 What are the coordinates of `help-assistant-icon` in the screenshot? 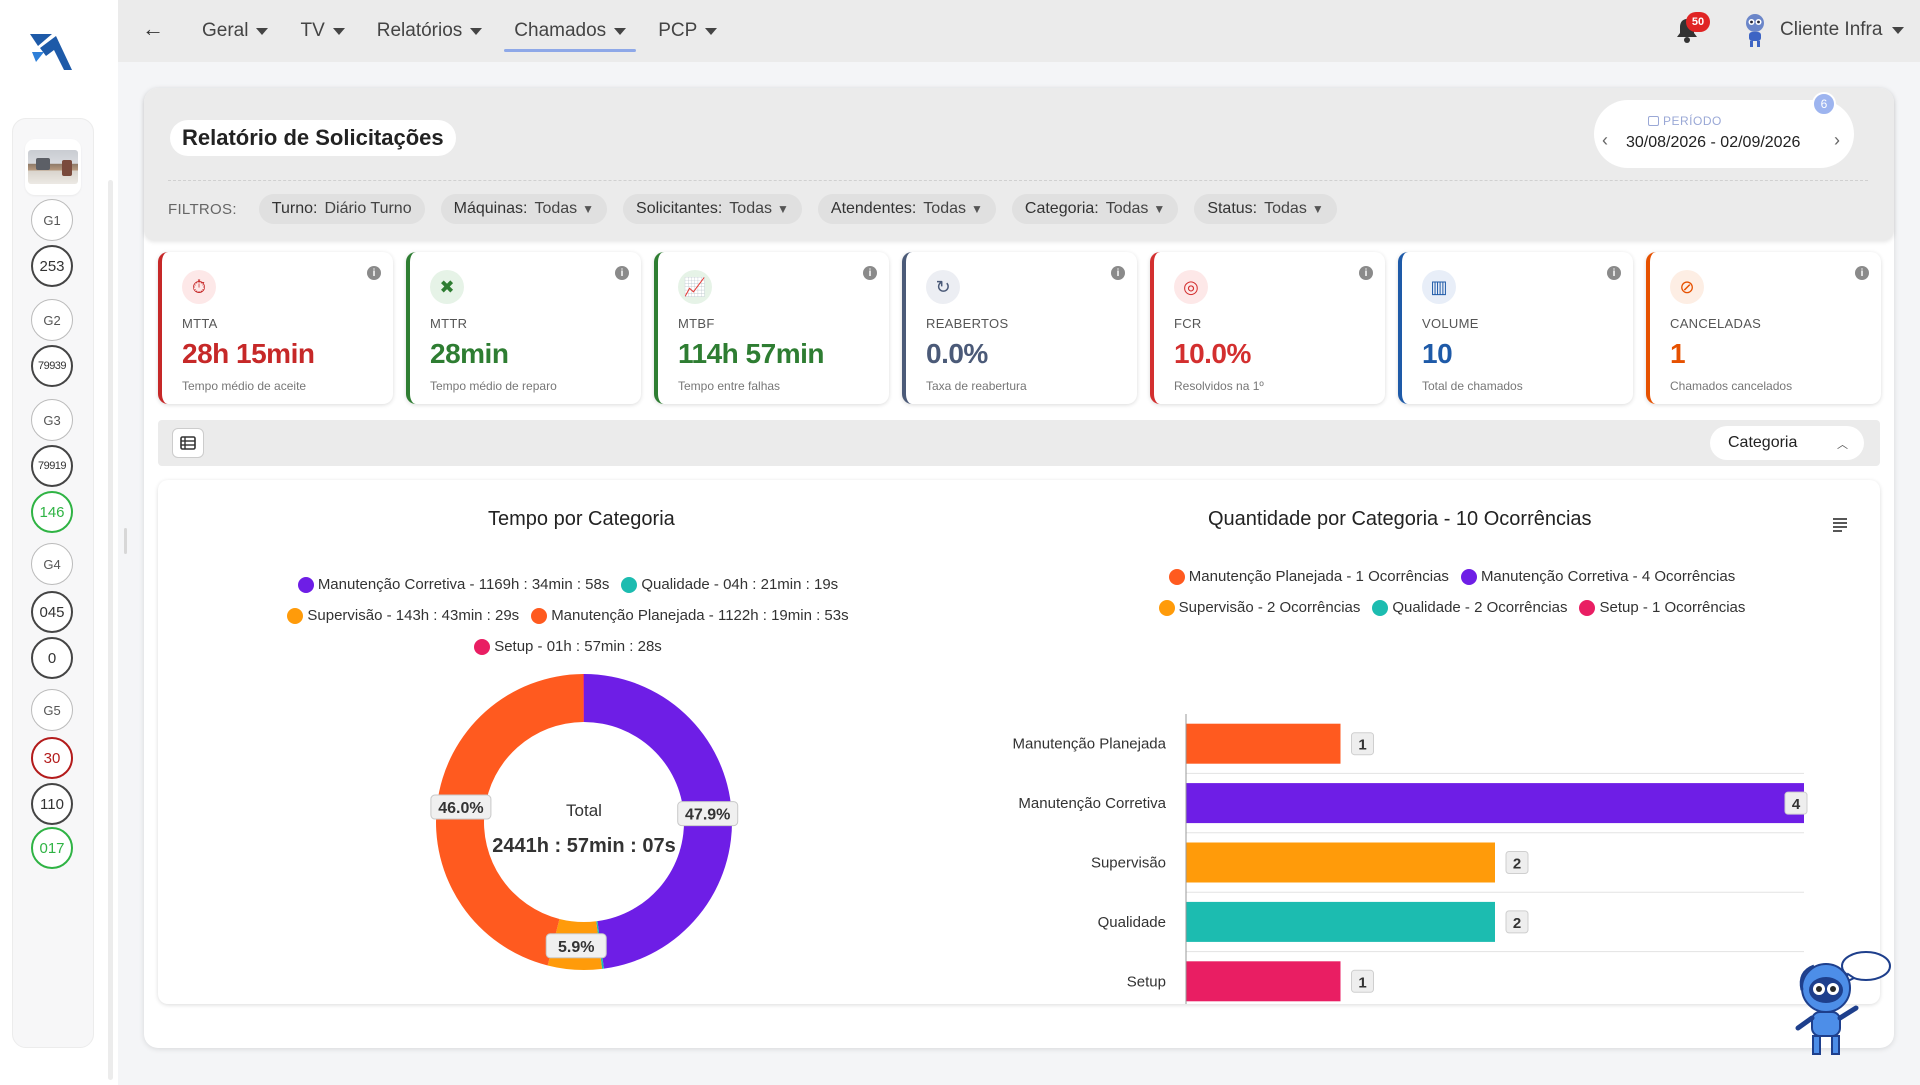 It's located at (1846, 1007).